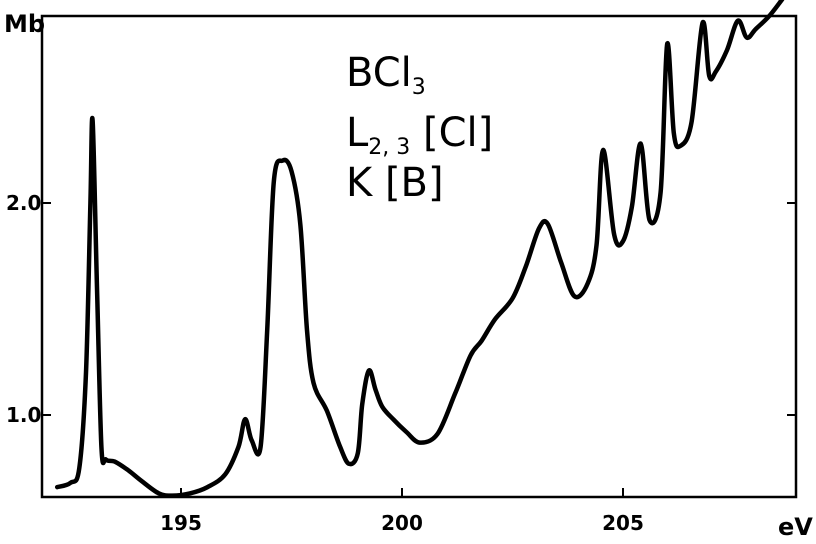  Describe the element at coordinates (795, 527) in the screenshot. I see `x-unit-label: eV` at that location.